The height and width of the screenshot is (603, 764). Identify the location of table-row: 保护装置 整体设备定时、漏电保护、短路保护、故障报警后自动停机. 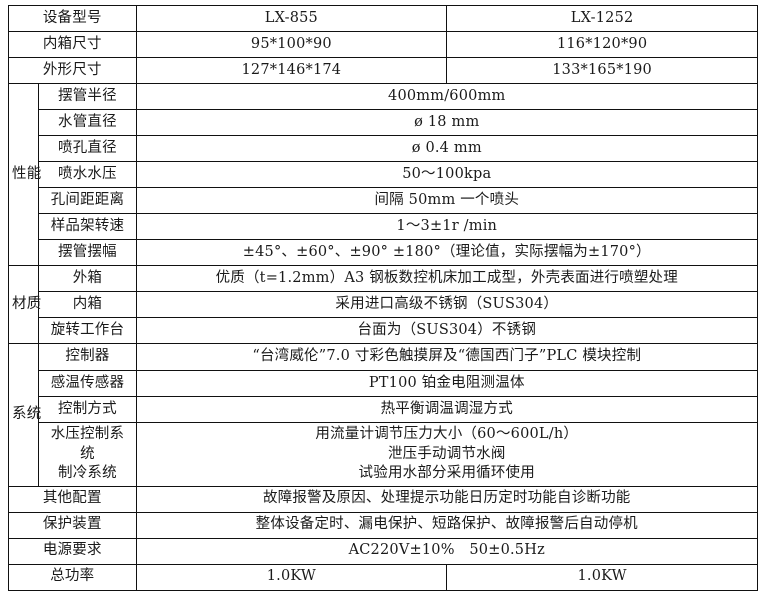
(383, 525).